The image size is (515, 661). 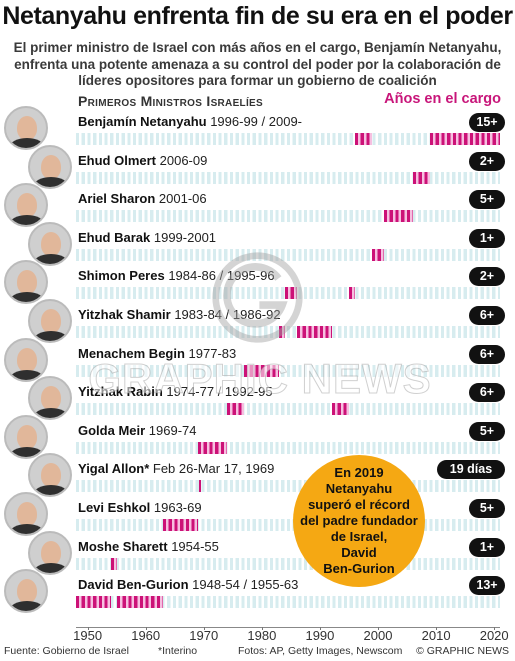 What do you see at coordinates (257, 205) in the screenshot?
I see `pm-row: Ariel Sharon 2001-06 5+` at bounding box center [257, 205].